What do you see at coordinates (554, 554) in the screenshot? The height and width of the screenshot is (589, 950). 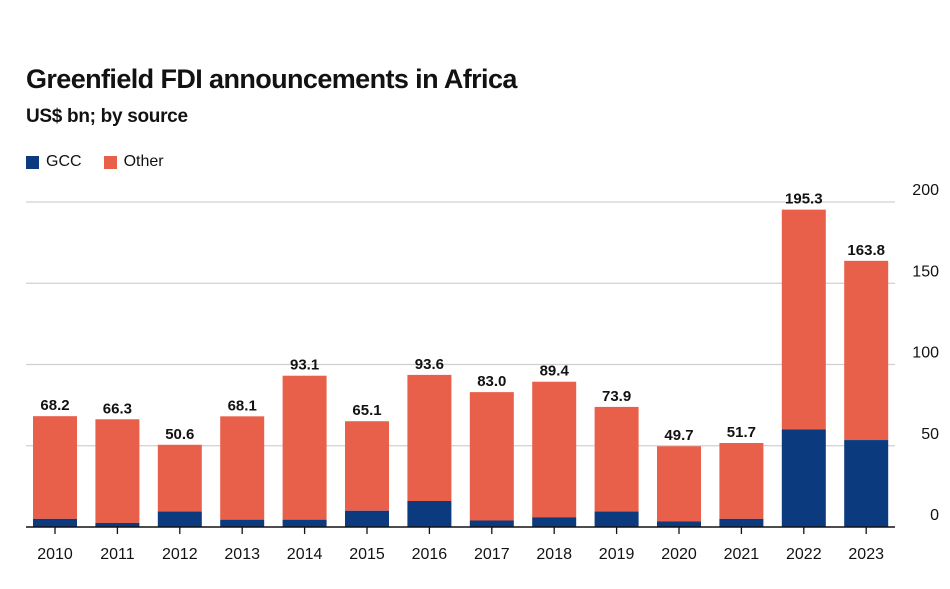 I see `x-tick-label-2018: 2018` at bounding box center [554, 554].